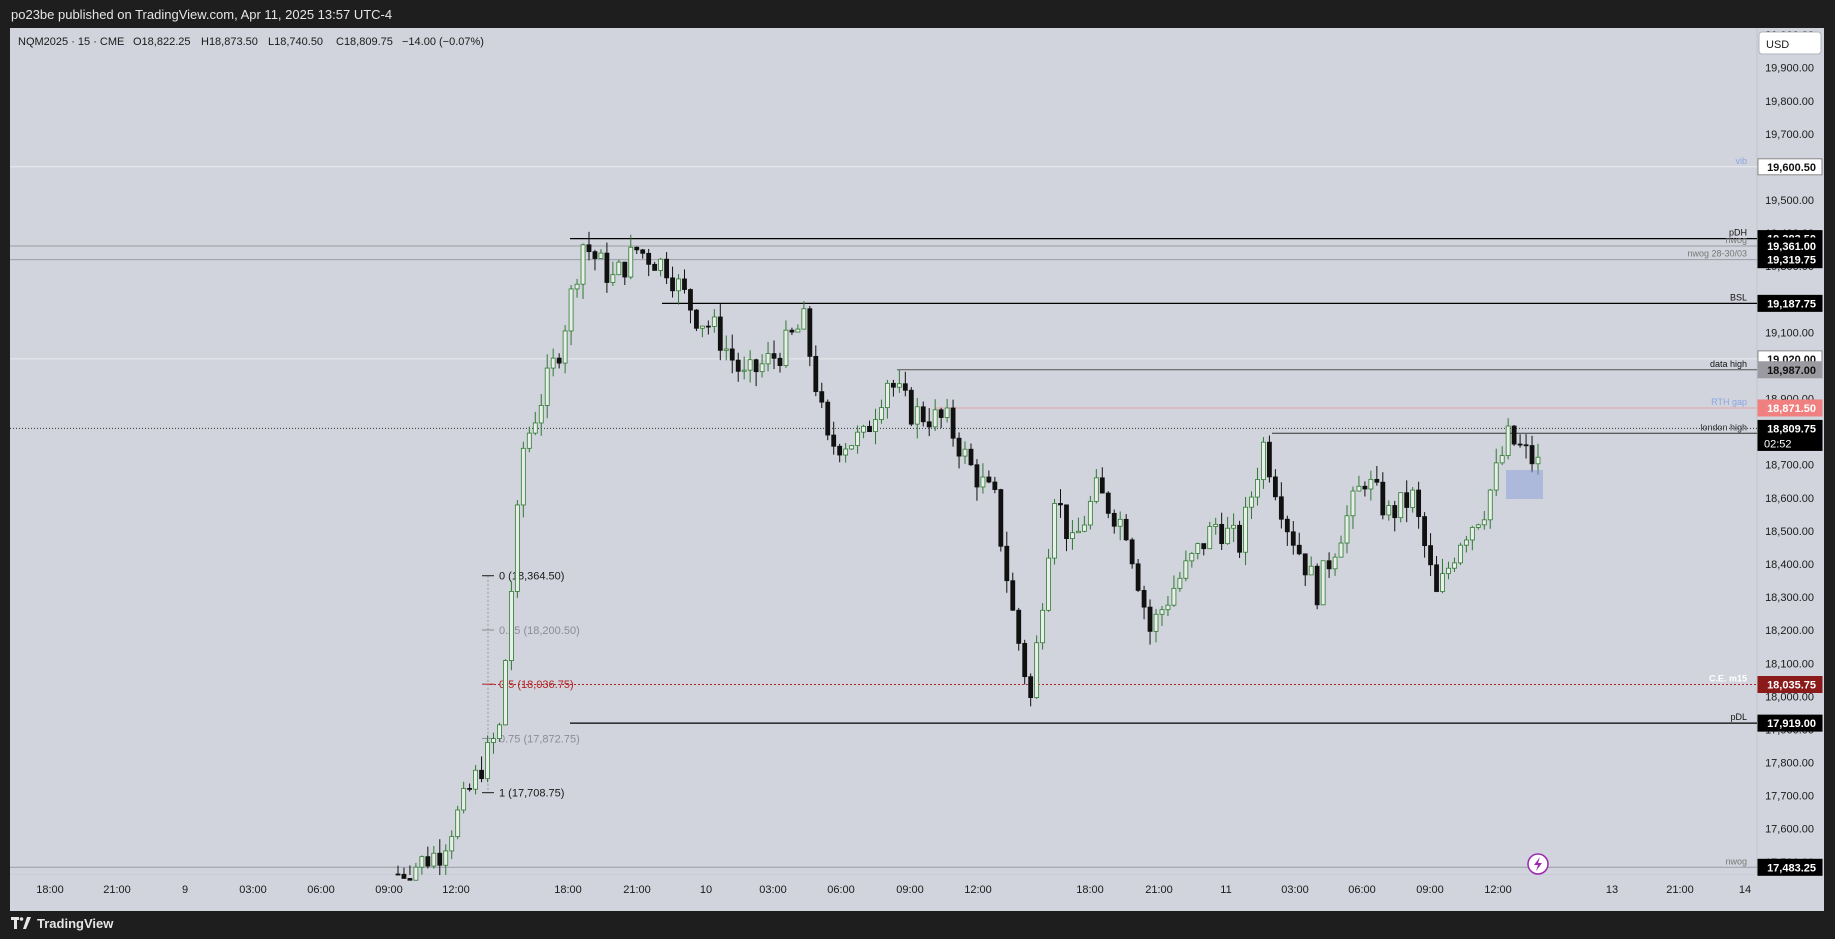 The image size is (1835, 939). I want to click on price-tag-label: 18,987.00, so click(1791, 371).